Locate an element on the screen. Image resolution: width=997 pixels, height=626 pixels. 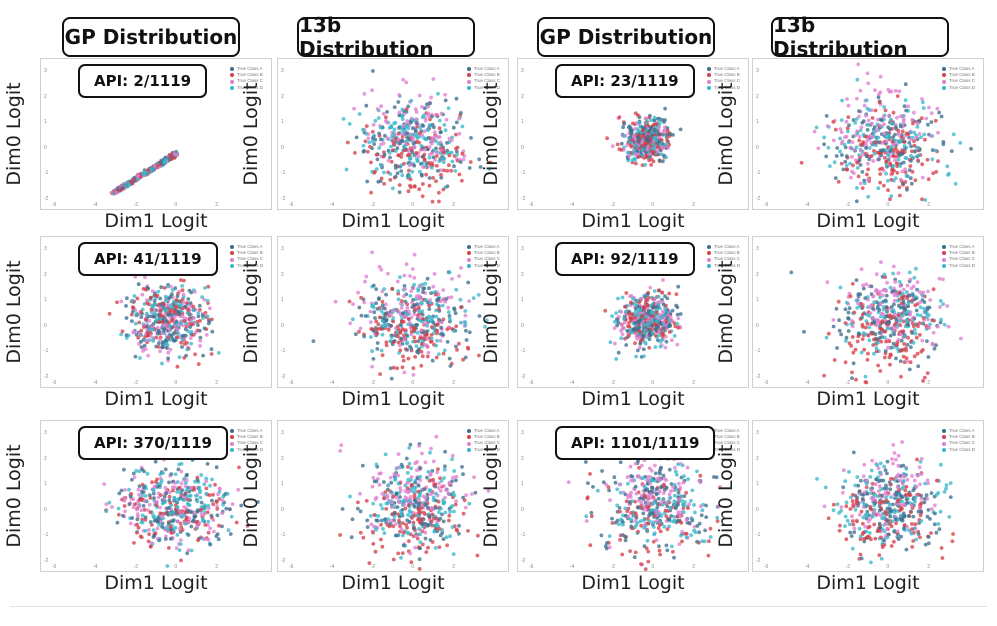
legend-label: True Class C is located at coordinates (249, 443).